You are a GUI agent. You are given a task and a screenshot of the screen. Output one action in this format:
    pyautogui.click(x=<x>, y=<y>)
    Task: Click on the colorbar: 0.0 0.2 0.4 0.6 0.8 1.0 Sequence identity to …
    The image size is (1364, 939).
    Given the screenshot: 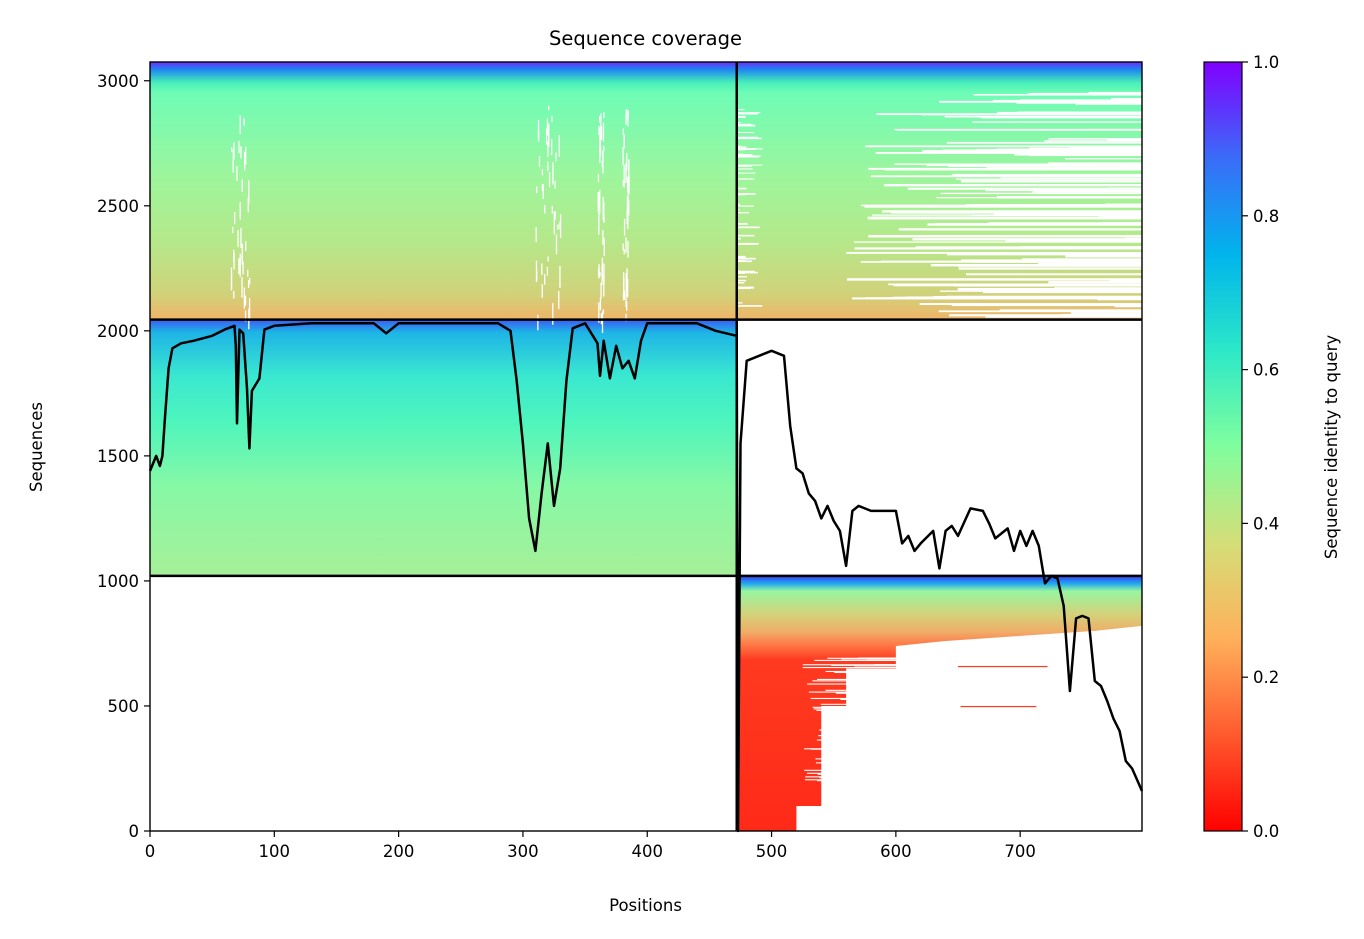 What is the action you would take?
    pyautogui.click(x=1272, y=447)
    